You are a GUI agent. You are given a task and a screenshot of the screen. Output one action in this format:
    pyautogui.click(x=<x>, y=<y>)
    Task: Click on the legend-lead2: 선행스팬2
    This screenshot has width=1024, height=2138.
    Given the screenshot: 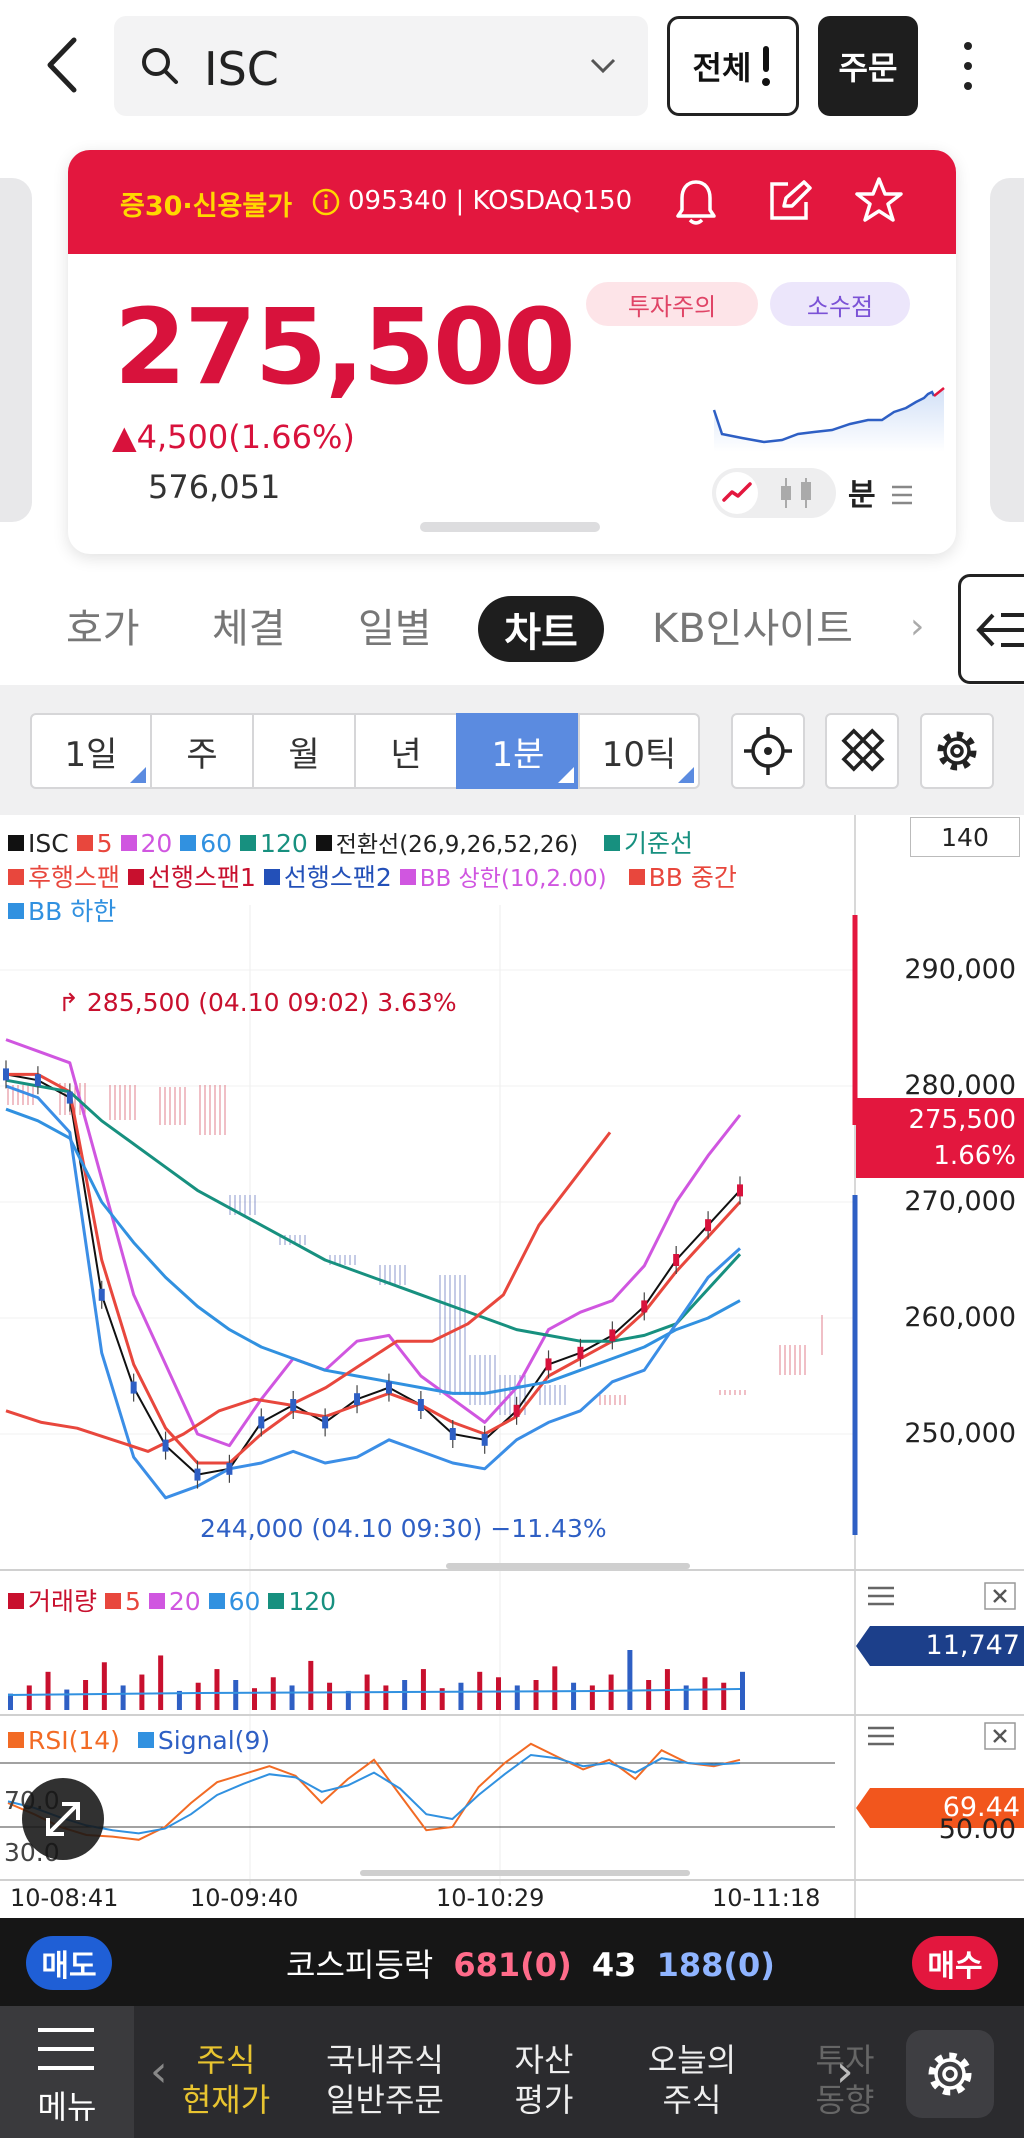 What is the action you would take?
    pyautogui.click(x=327, y=877)
    